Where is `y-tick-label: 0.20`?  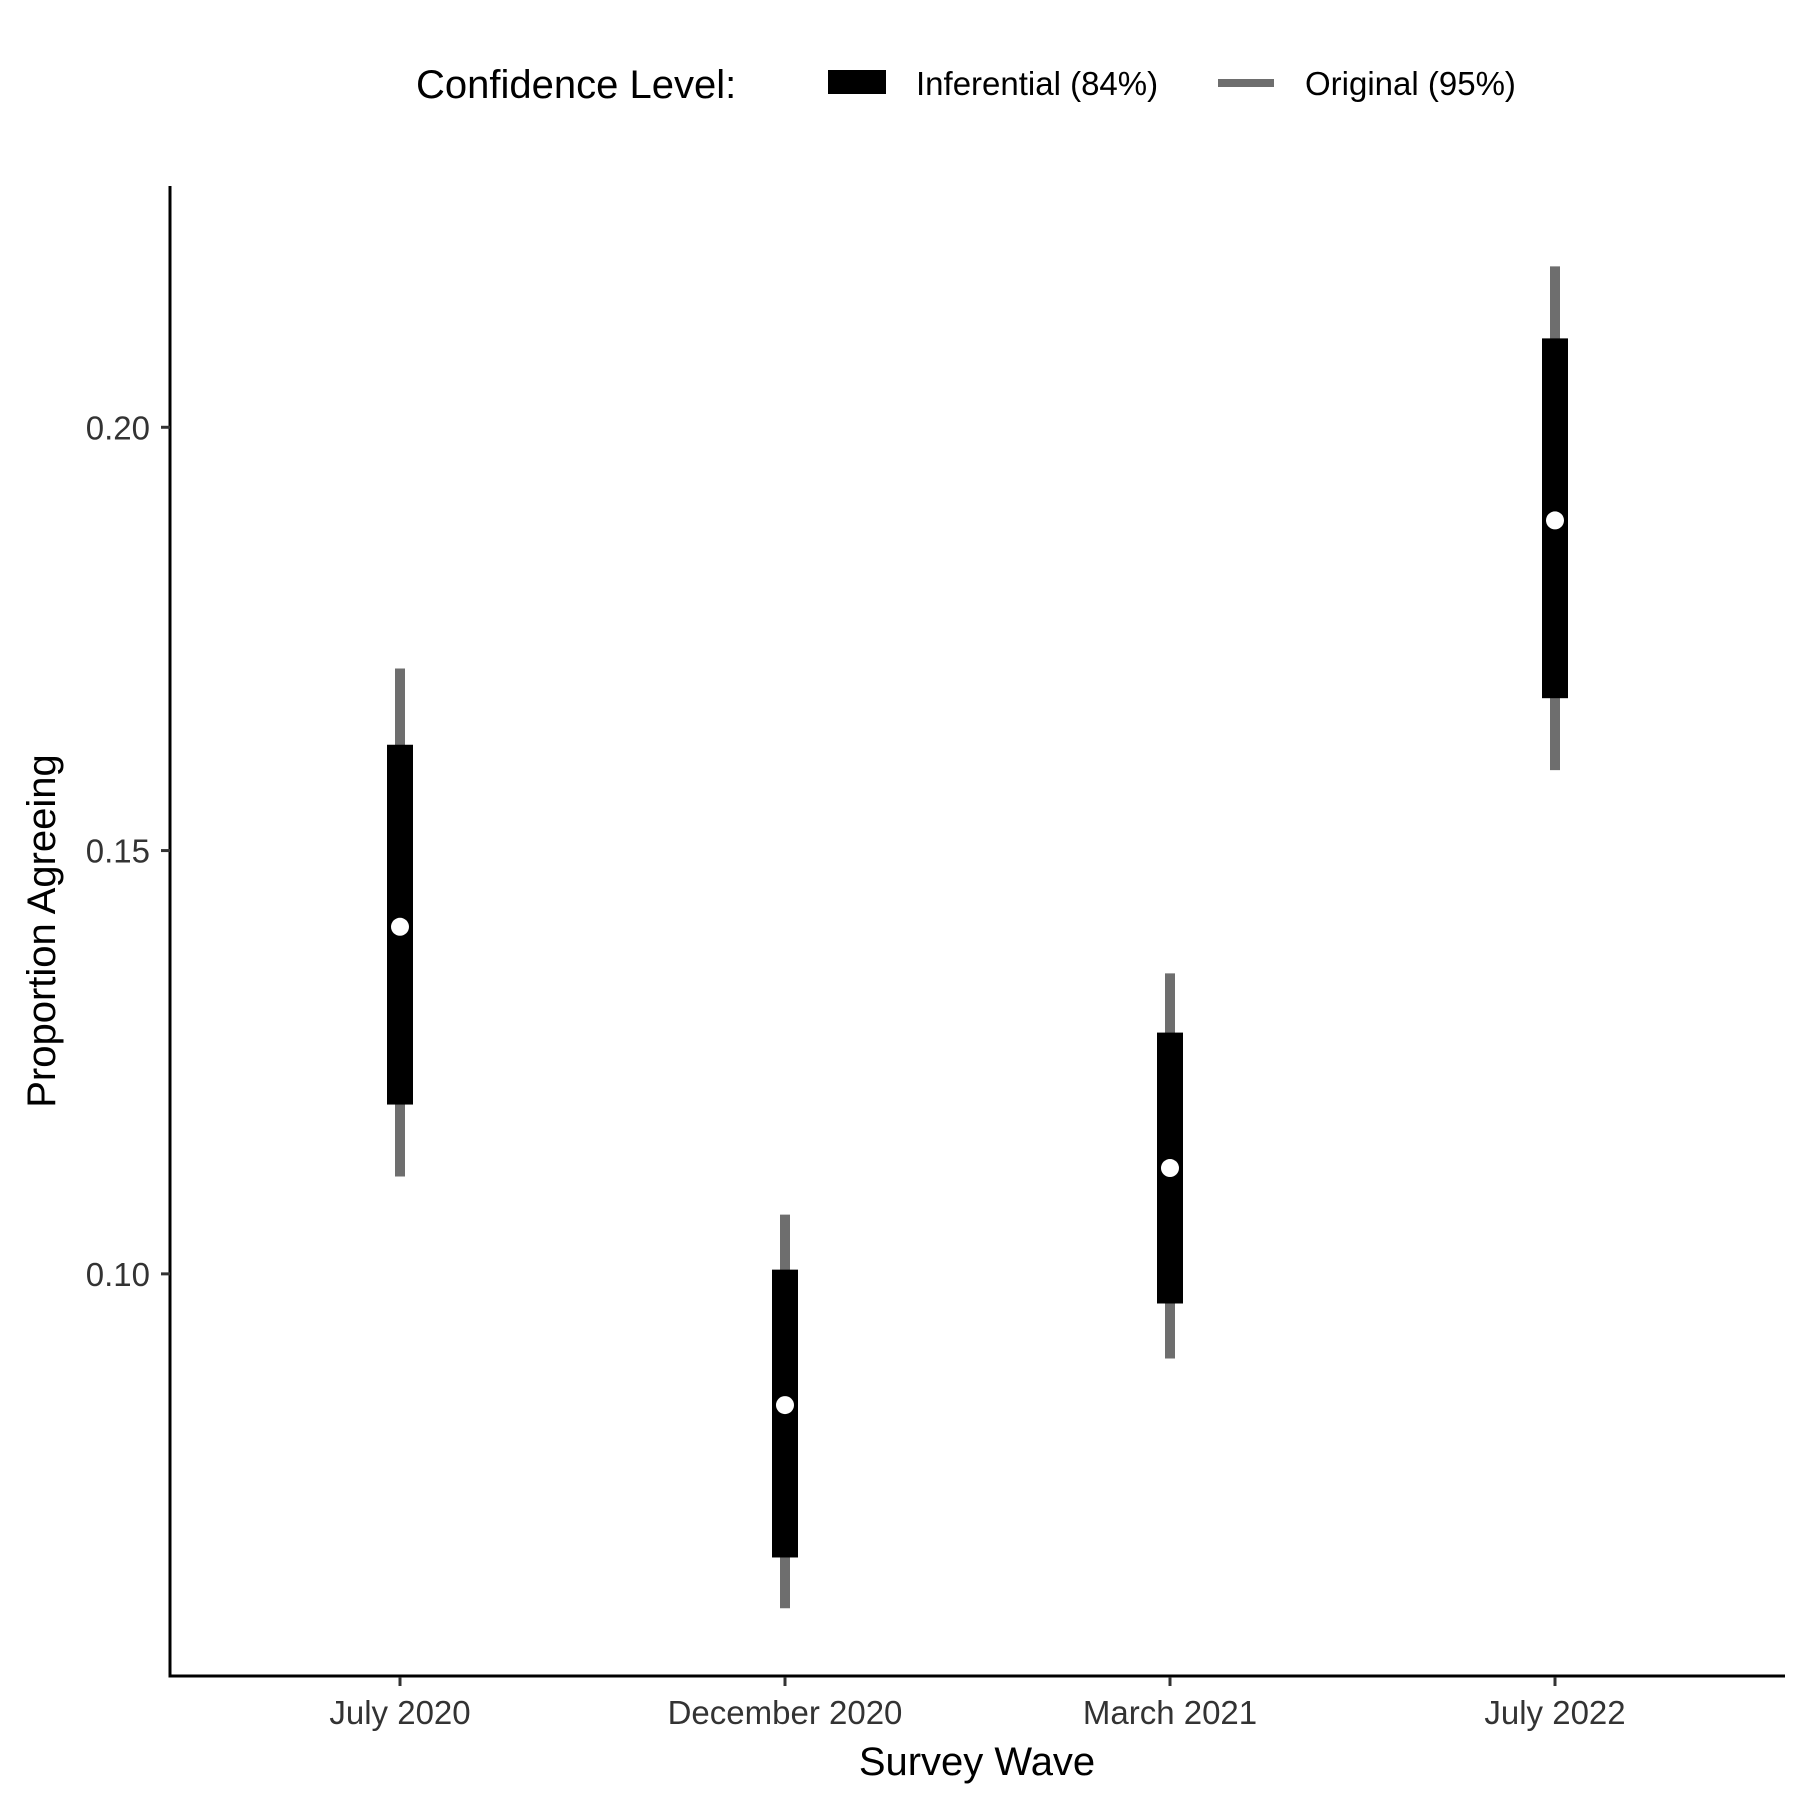
y-tick-label: 0.20 is located at coordinates (118, 427).